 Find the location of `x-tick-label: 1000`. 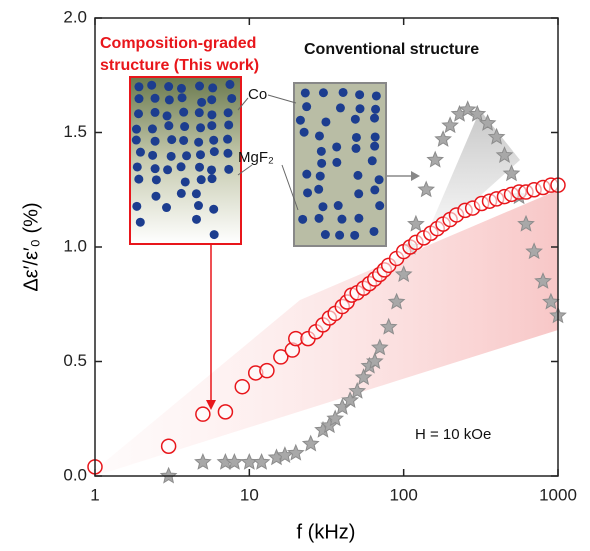

x-tick-label: 1000 is located at coordinates (558, 494).